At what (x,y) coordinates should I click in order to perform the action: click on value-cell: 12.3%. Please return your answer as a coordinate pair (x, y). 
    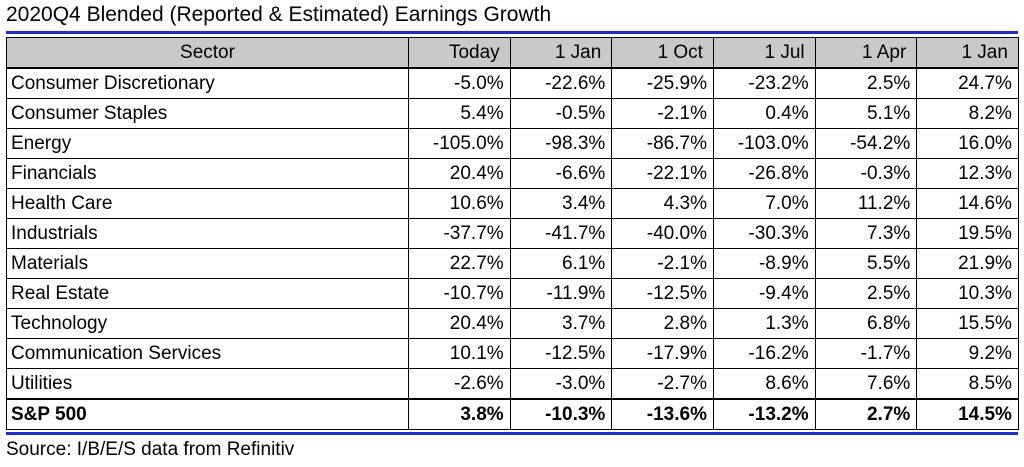
    Looking at the image, I should click on (967, 173).